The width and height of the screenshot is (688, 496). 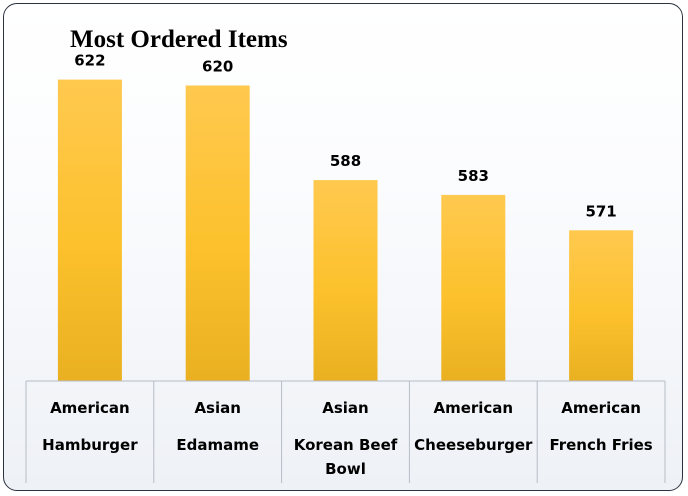 What do you see at coordinates (473, 445) in the screenshot?
I see `category-tick-label: Cheeseburger` at bounding box center [473, 445].